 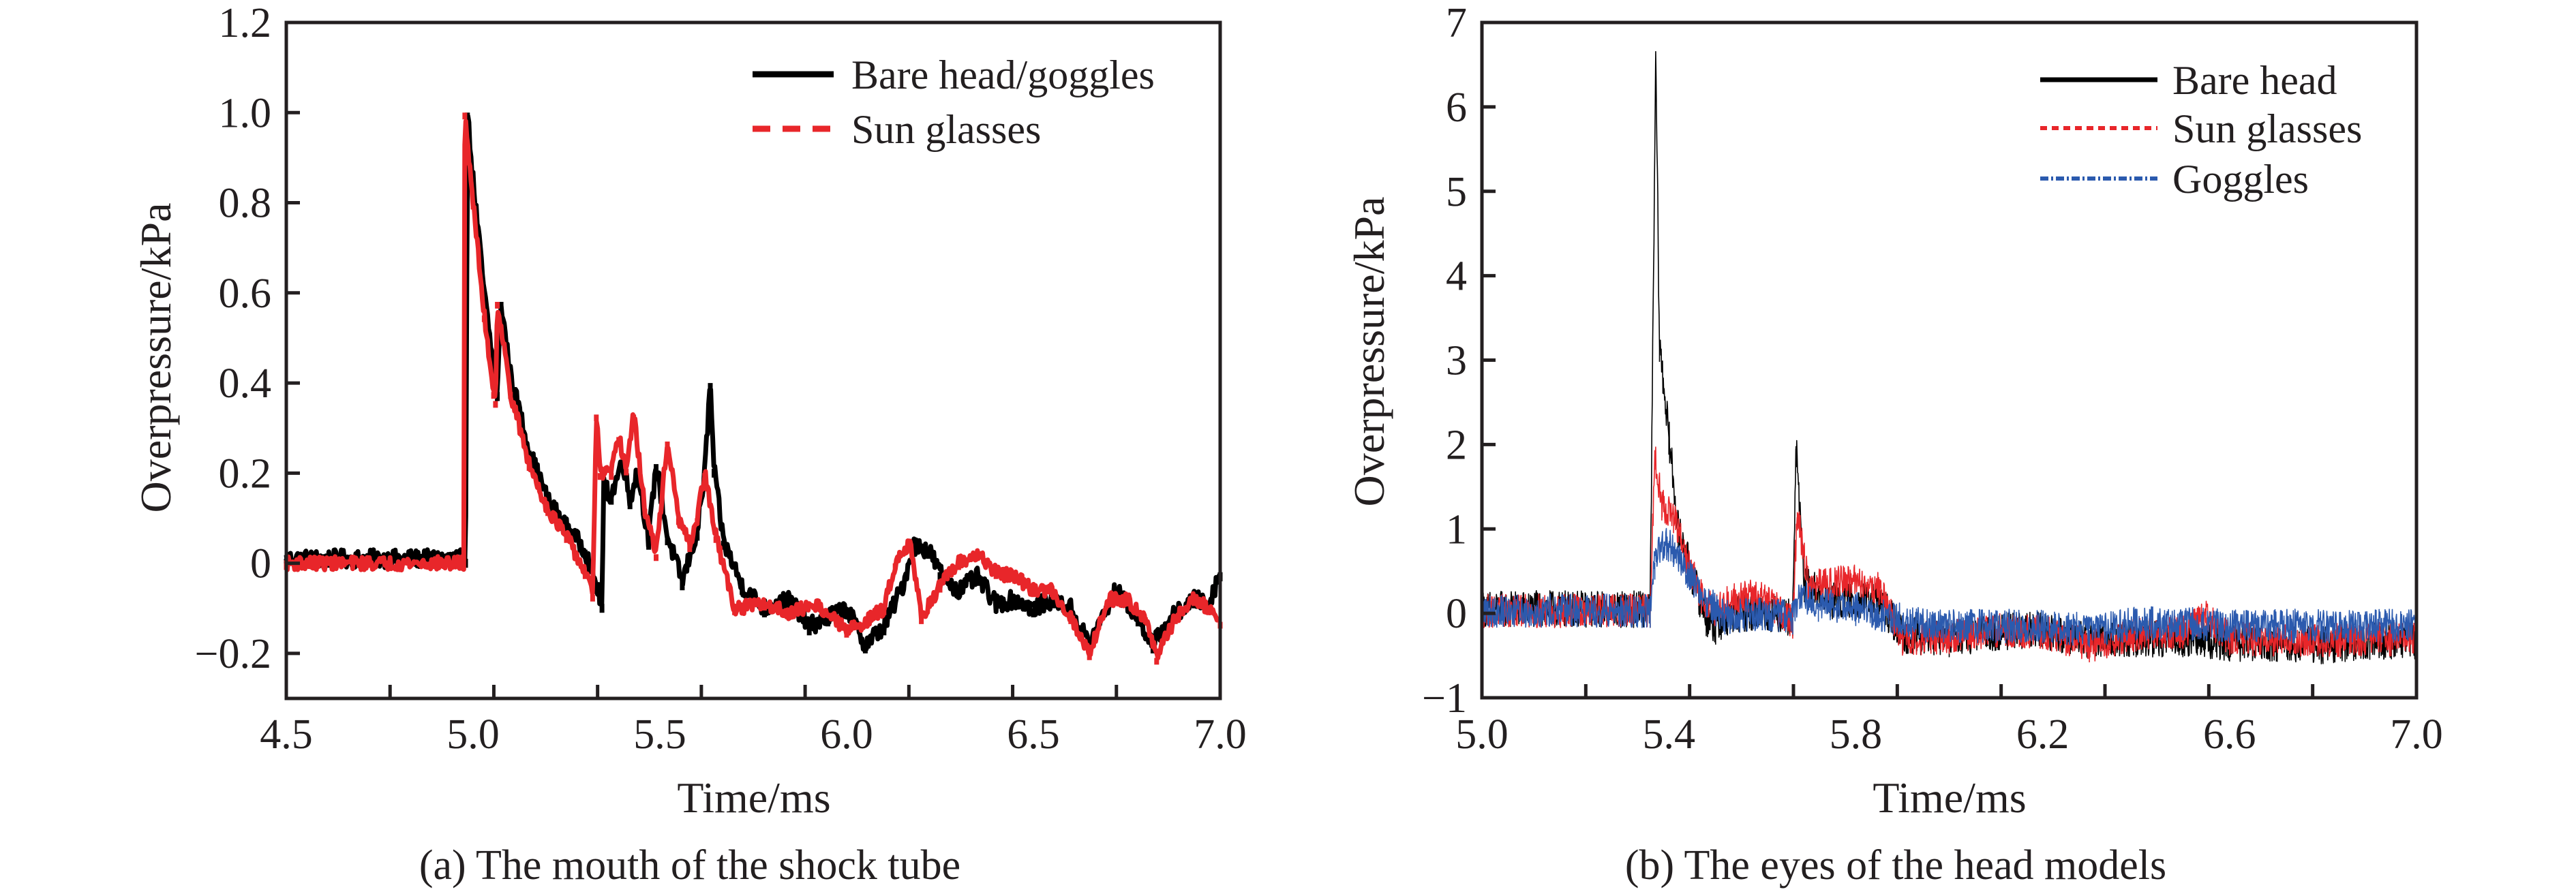 What do you see at coordinates (2255, 80) in the screenshot?
I see `legend-label-bare-head: Bare head` at bounding box center [2255, 80].